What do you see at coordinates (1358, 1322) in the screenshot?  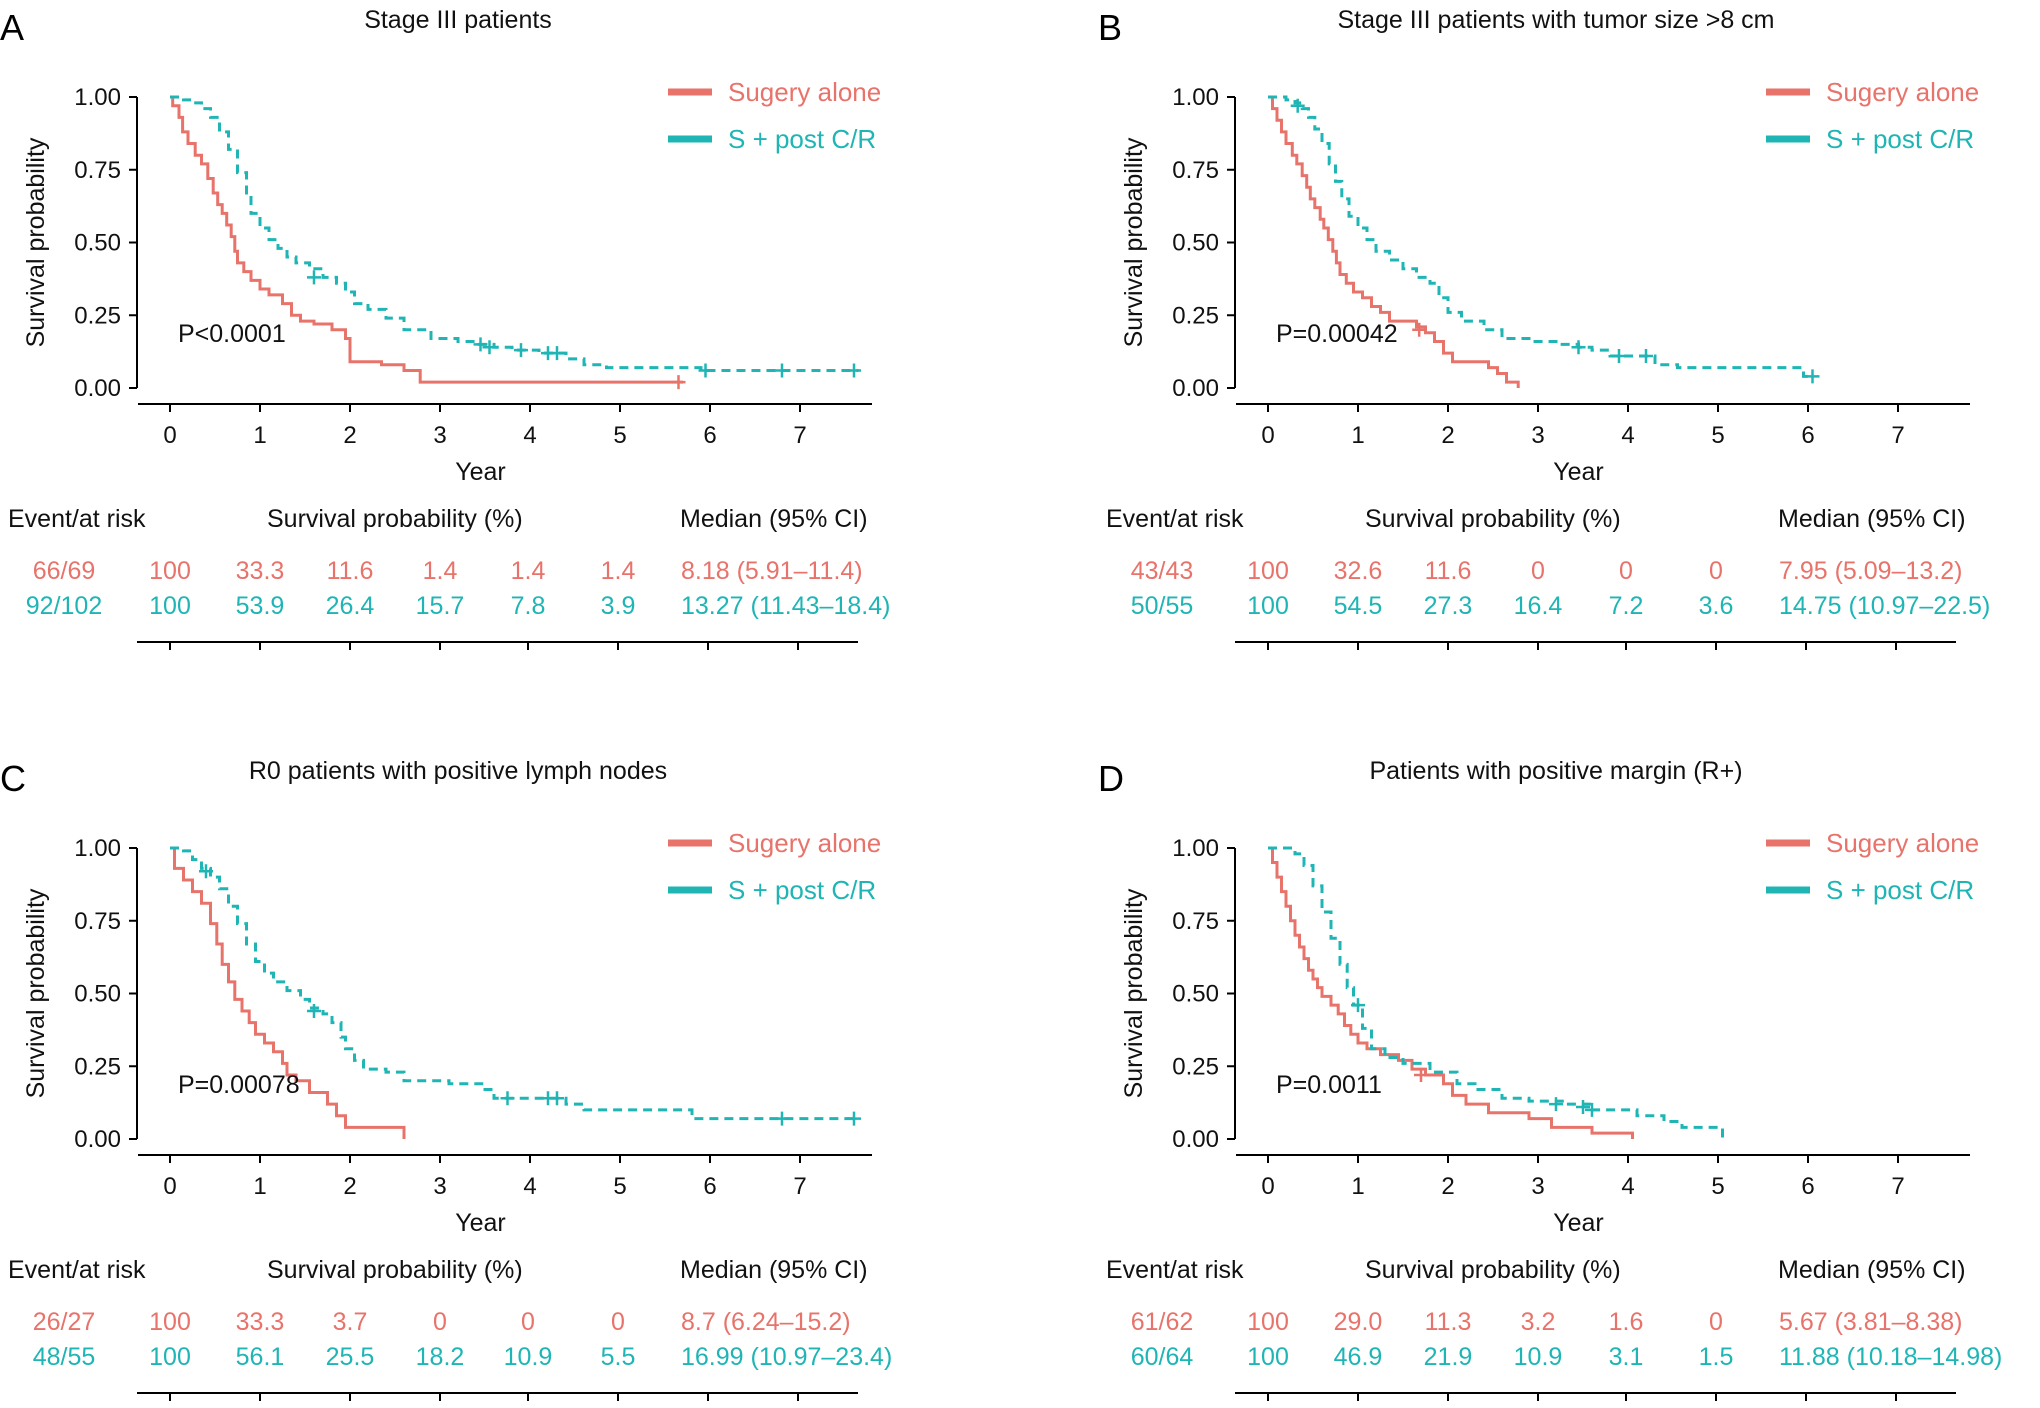 I see `table-survival-cell: 29.0` at bounding box center [1358, 1322].